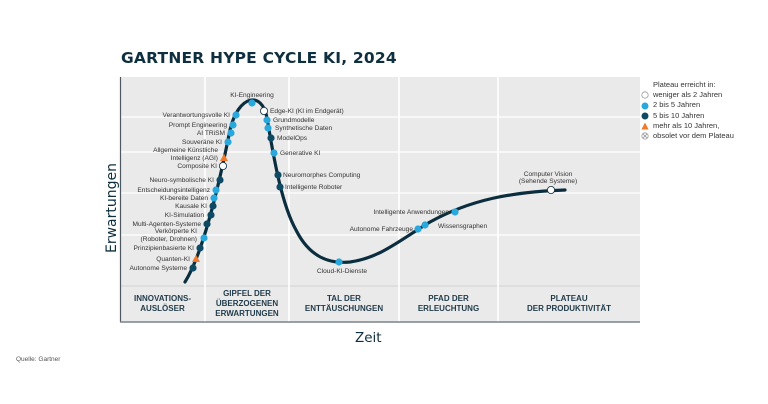 This screenshot has width=768, height=404. I want to click on label-autonome-fahrzeuge: Autonome Fahrzeuge, so click(382, 229).